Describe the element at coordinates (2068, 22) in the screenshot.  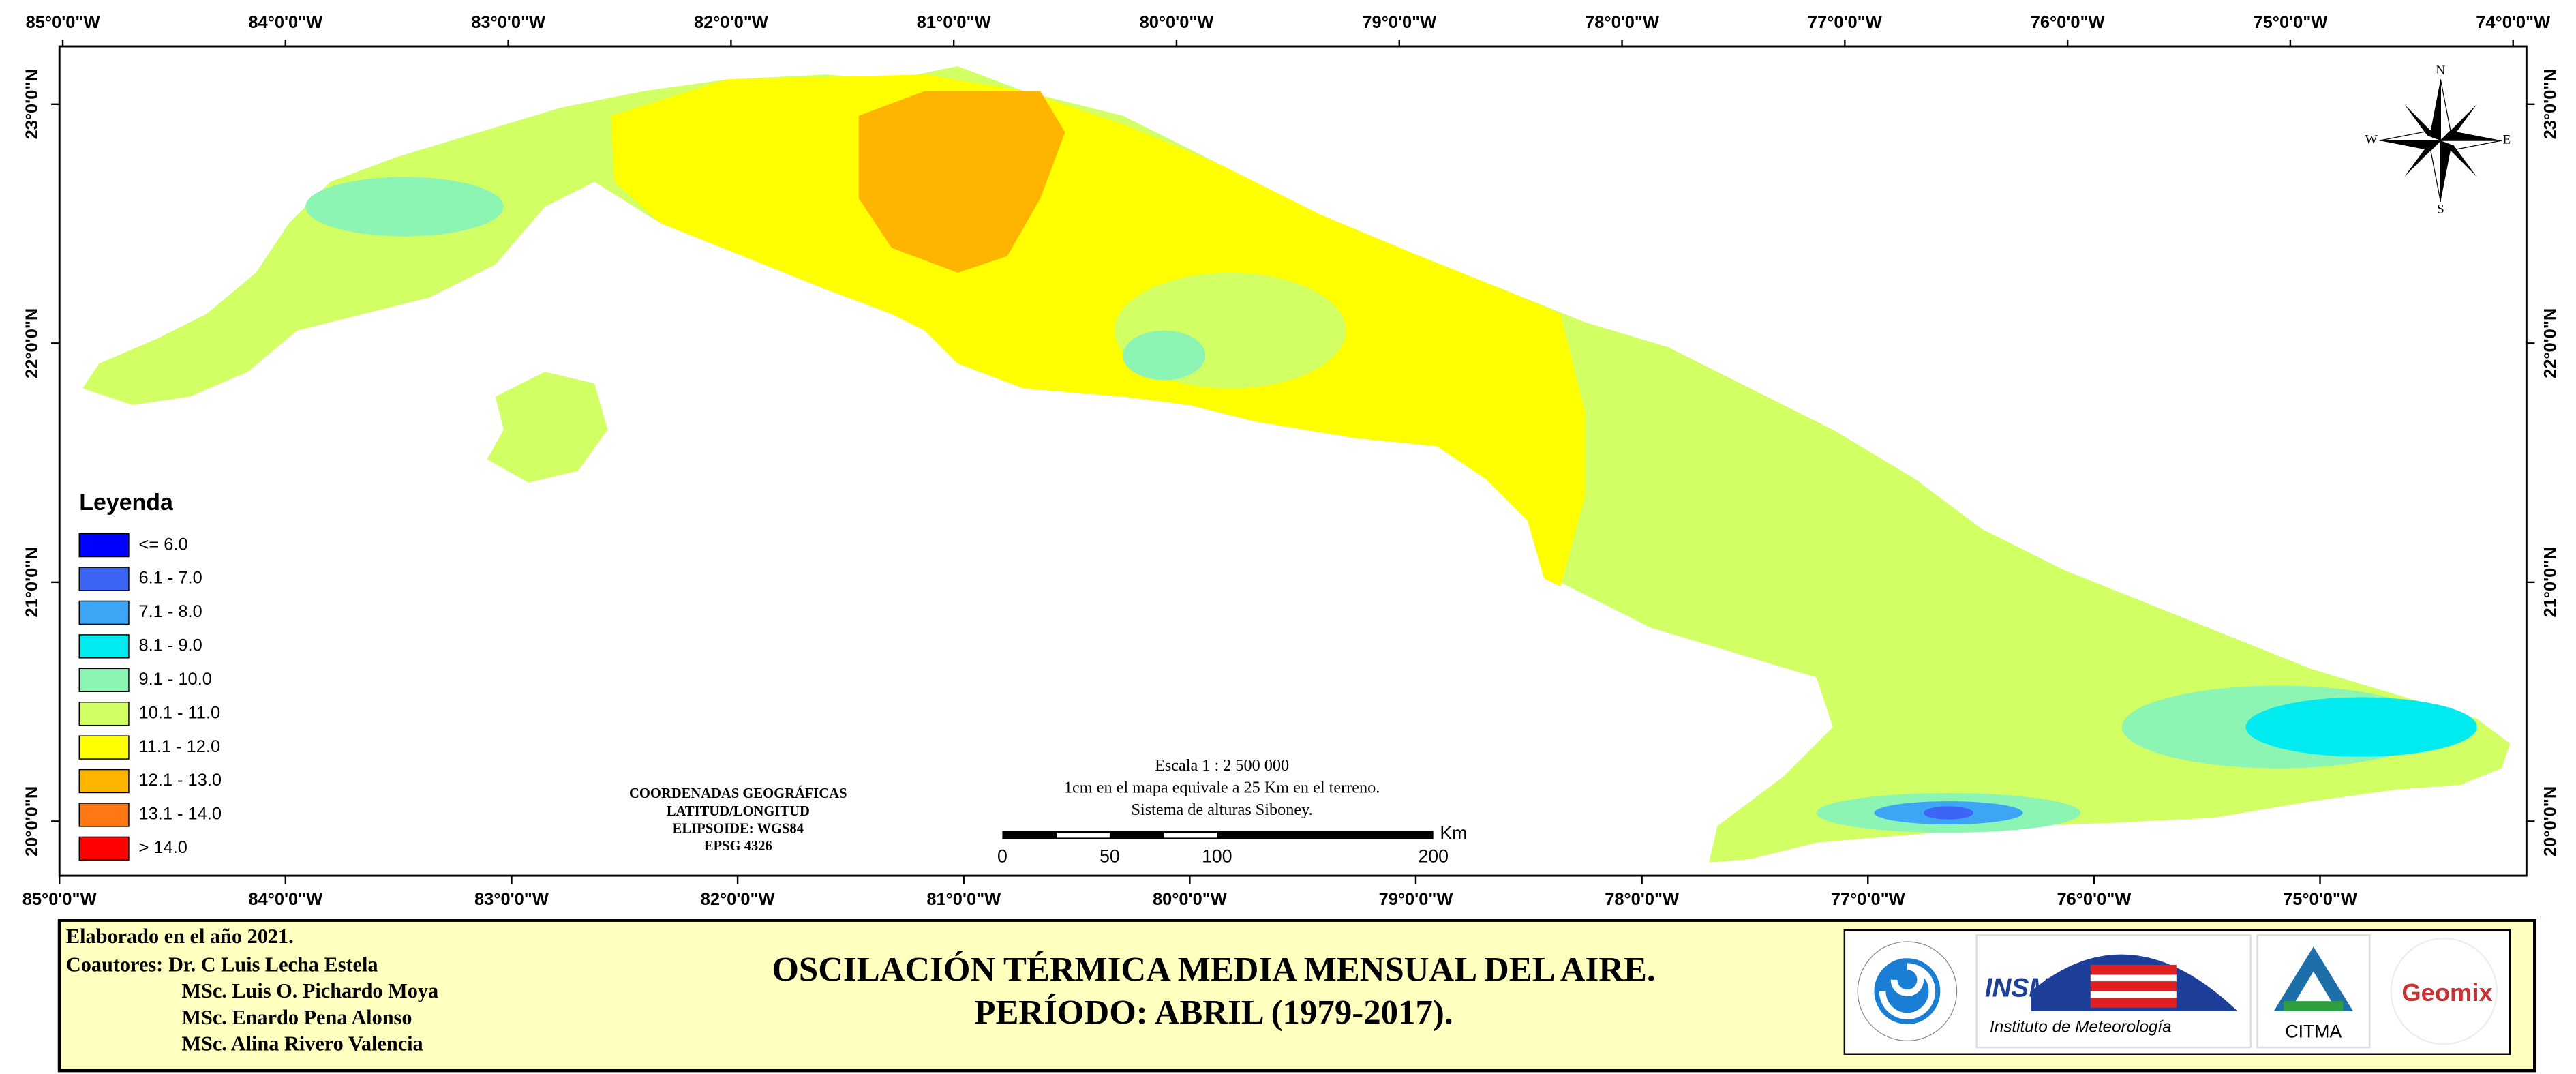
I see `longitude-label-top: 76°0'0"W` at that location.